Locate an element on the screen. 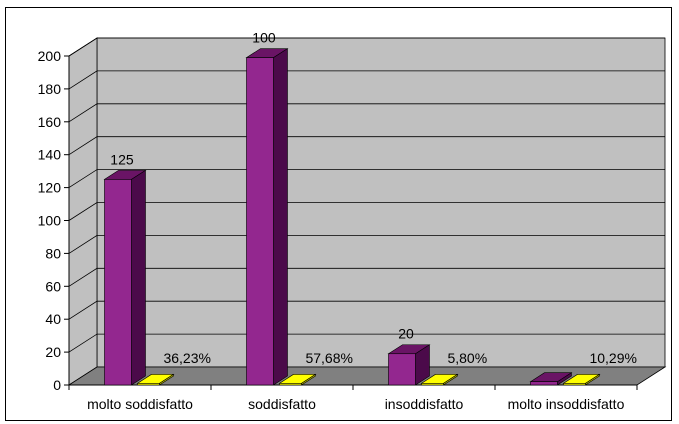  x-tick-label: insoddisfatto is located at coordinates (424, 404).